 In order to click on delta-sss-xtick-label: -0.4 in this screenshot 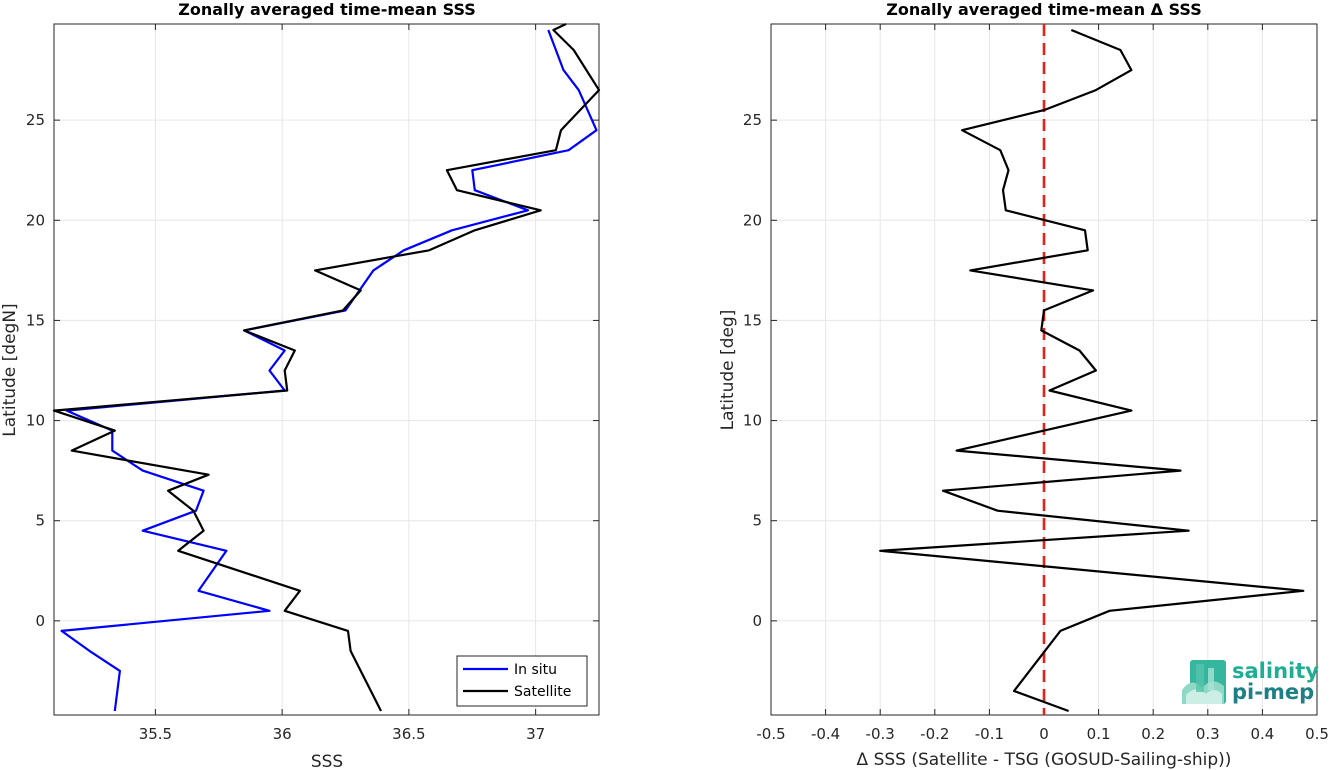, I will do `click(825, 734)`.